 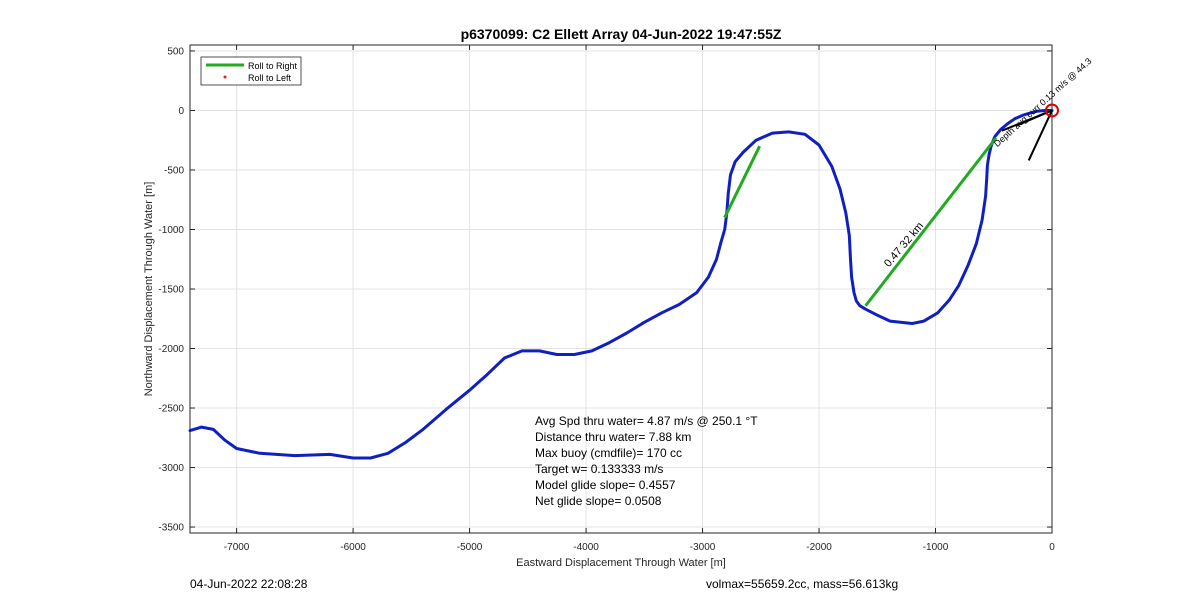 What do you see at coordinates (174, 170) in the screenshot?
I see `y-tick-label: -500` at bounding box center [174, 170].